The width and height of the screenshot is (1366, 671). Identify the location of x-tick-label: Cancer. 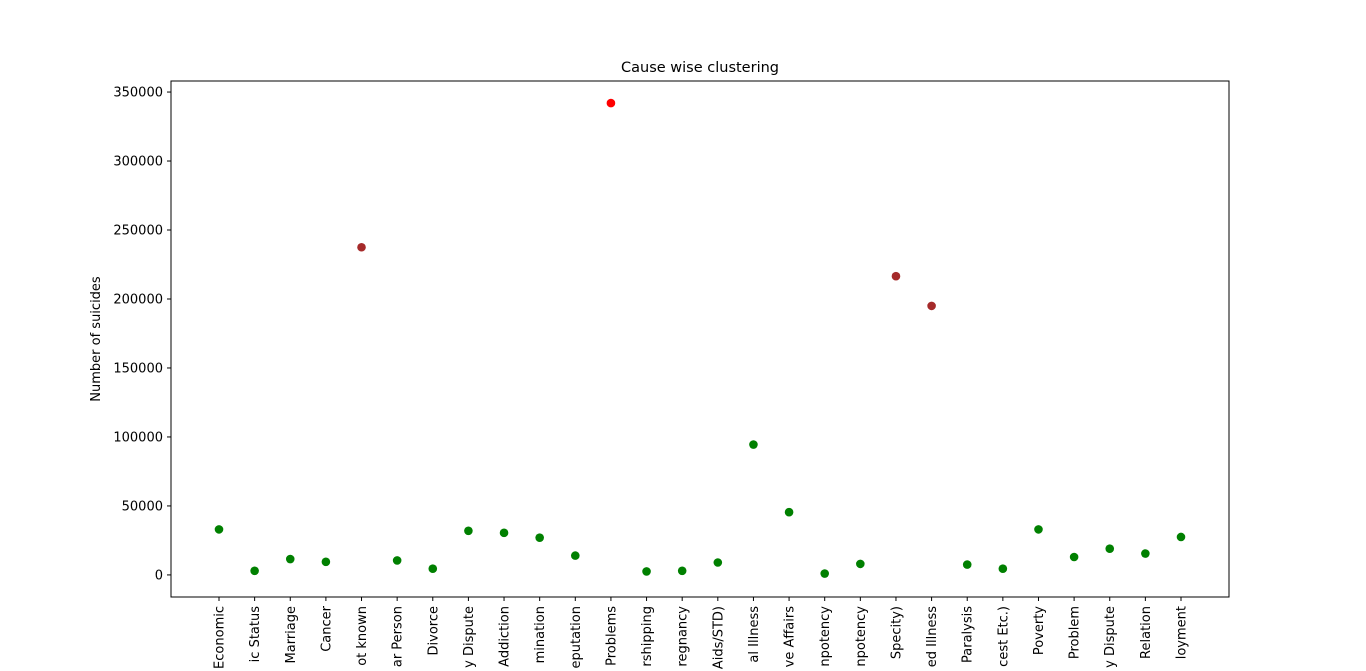
(326, 628).